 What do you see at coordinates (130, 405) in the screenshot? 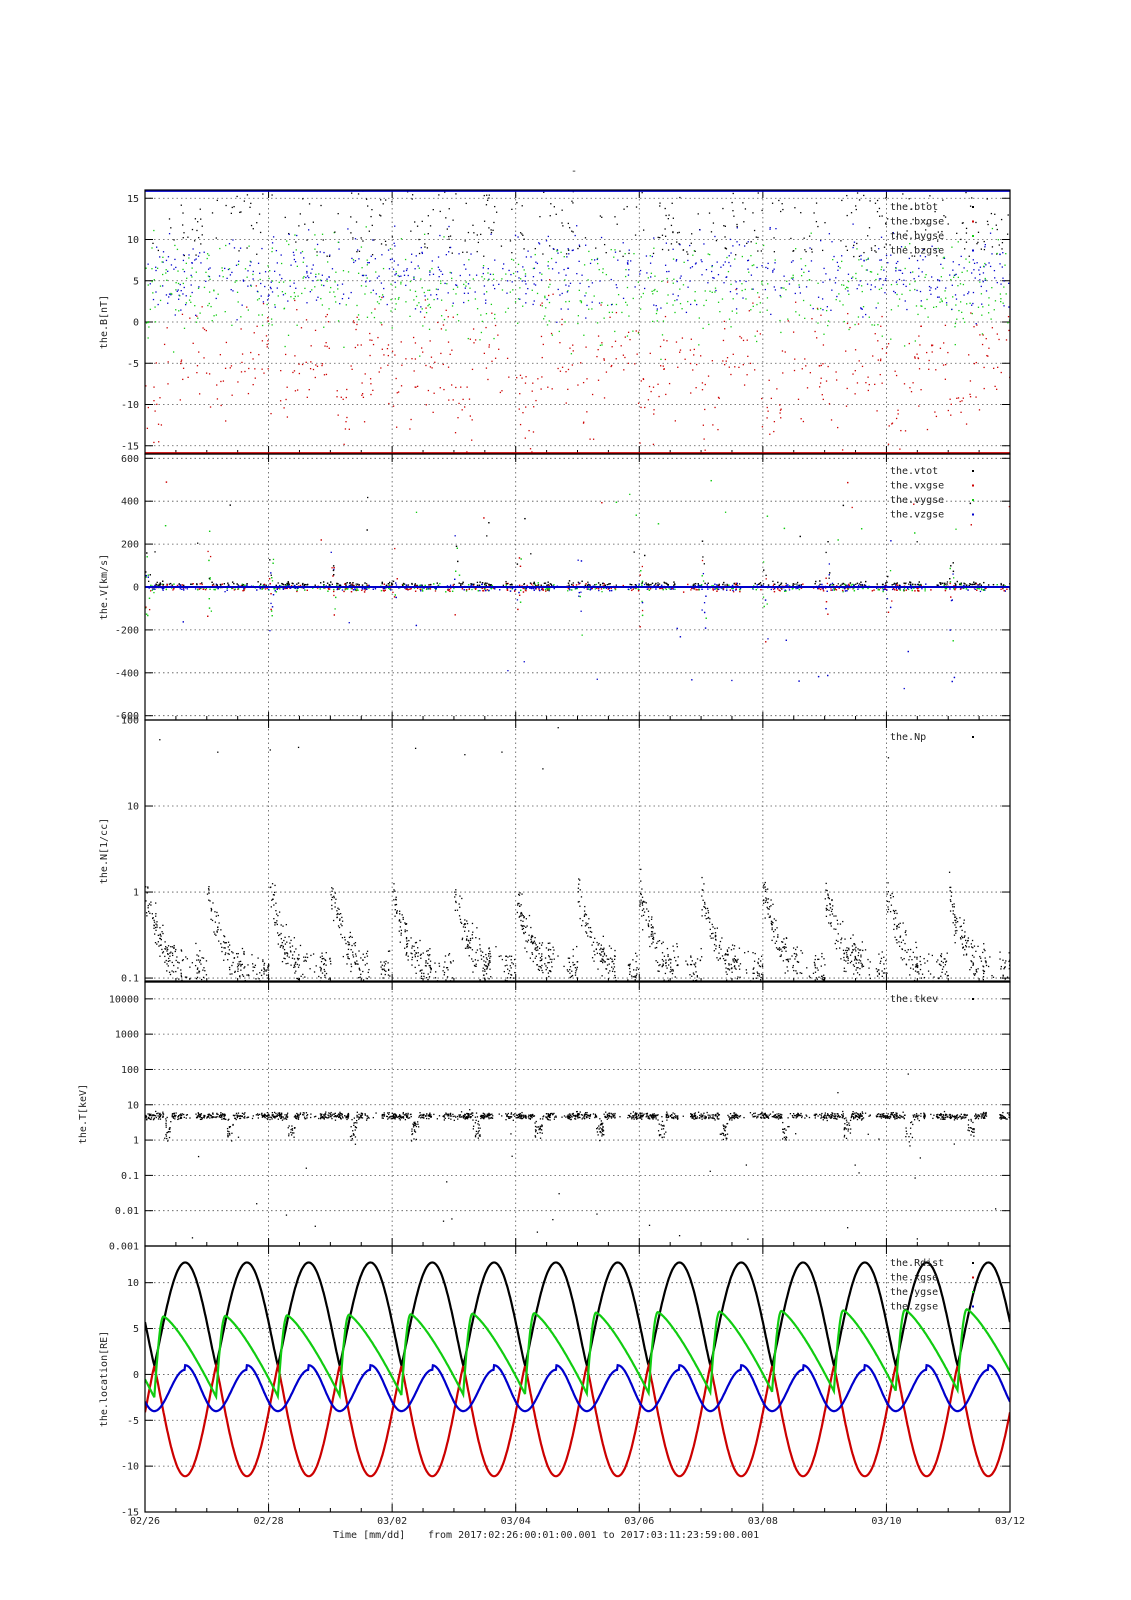
I see `y-tick-label: -10` at bounding box center [130, 405].